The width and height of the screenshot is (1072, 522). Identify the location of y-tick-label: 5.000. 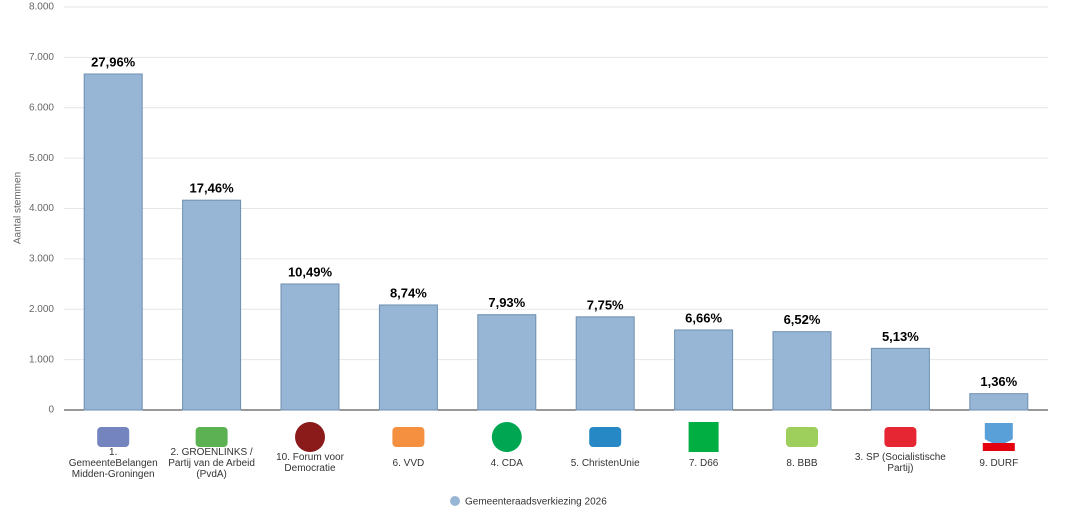
(41, 158).